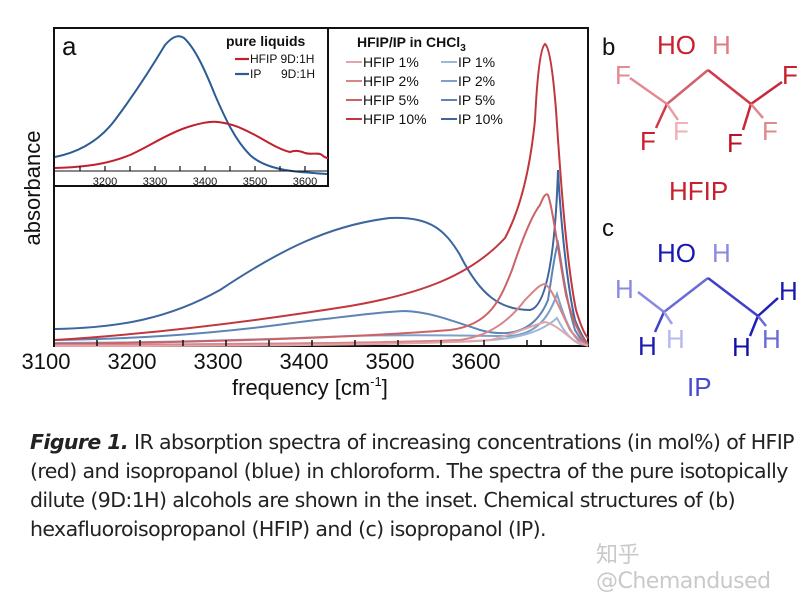 This screenshot has width=808, height=594. I want to click on legend-ip-1: IP 1%, so click(476, 62).